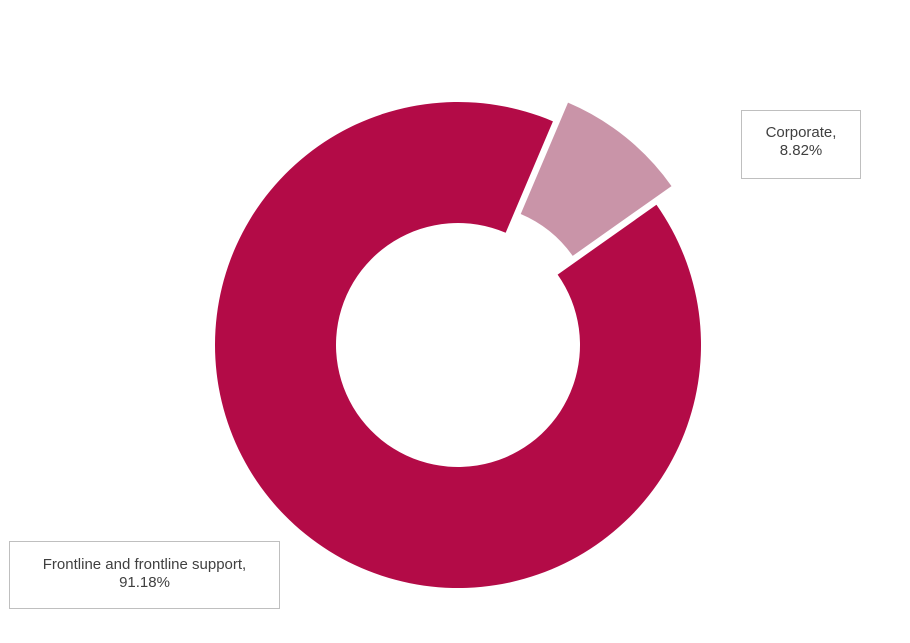 The image size is (910, 643). I want to click on data-label-corporate-name: Corporate,, so click(801, 132).